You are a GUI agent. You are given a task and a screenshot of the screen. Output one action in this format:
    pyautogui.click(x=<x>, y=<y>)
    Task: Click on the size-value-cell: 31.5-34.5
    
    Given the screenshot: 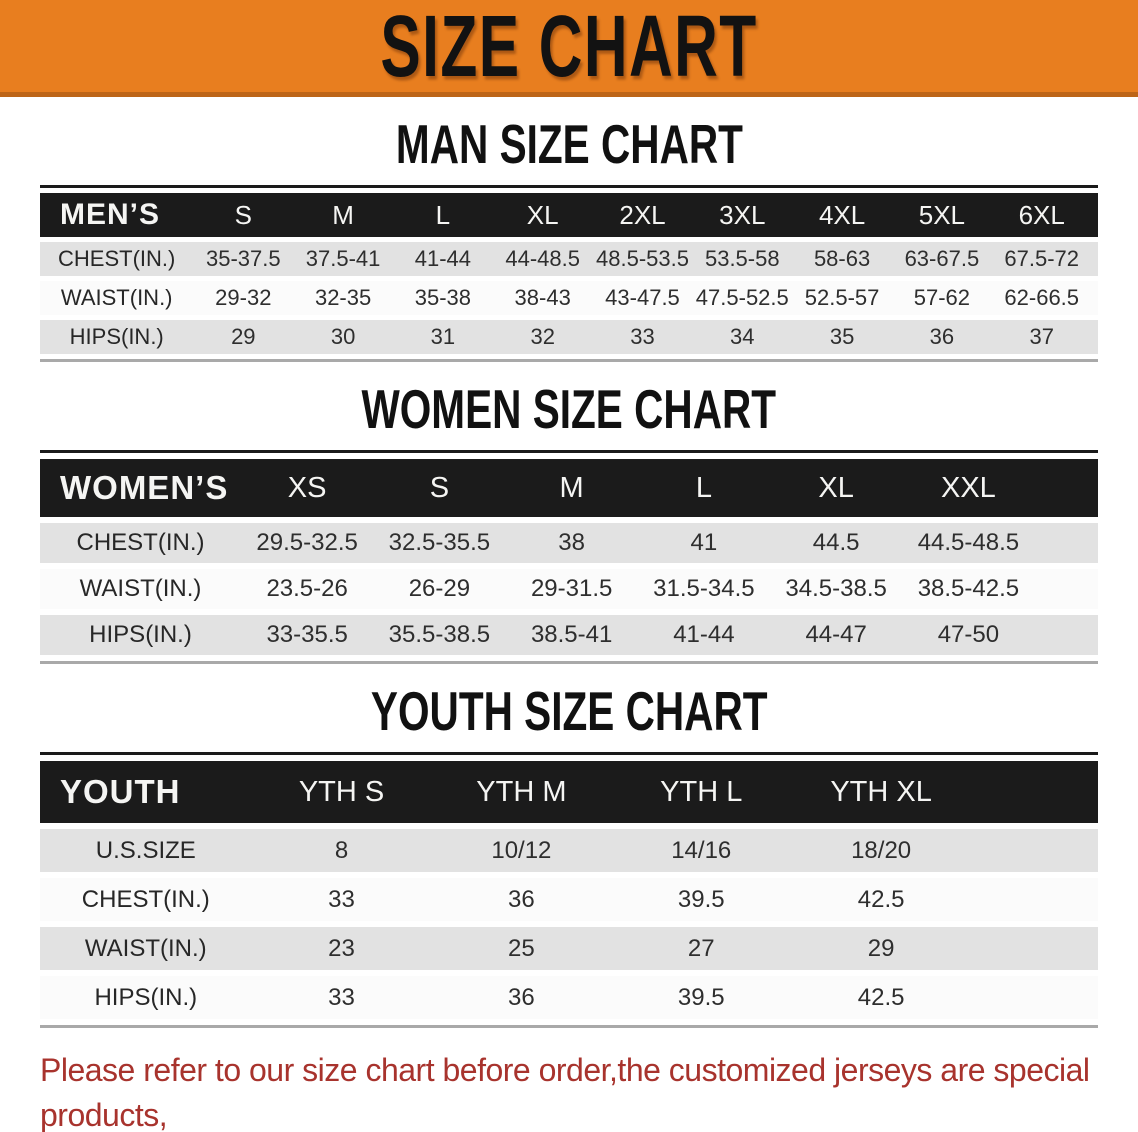 What is the action you would take?
    pyautogui.click(x=704, y=589)
    